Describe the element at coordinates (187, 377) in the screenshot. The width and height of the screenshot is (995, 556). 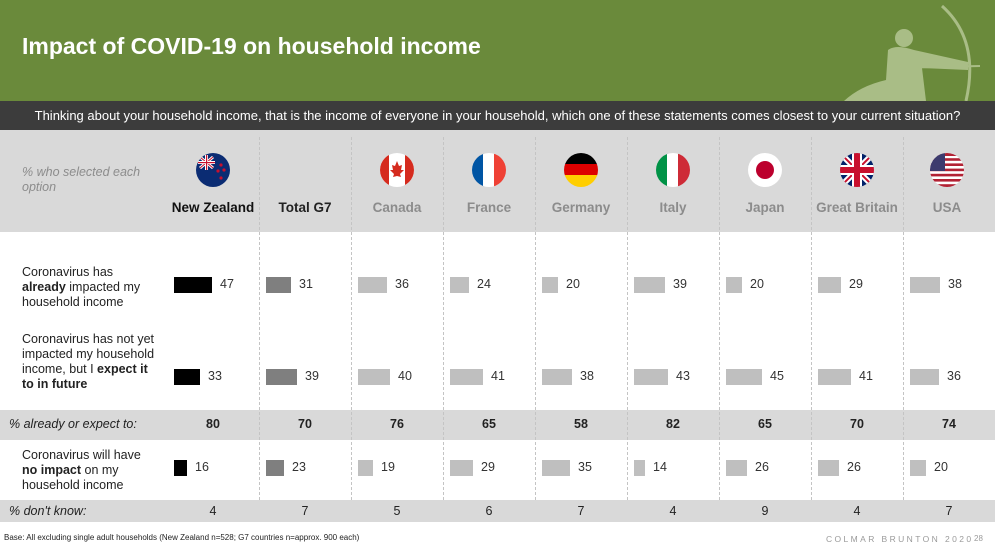
I see `bar-expect-new-zealand` at that location.